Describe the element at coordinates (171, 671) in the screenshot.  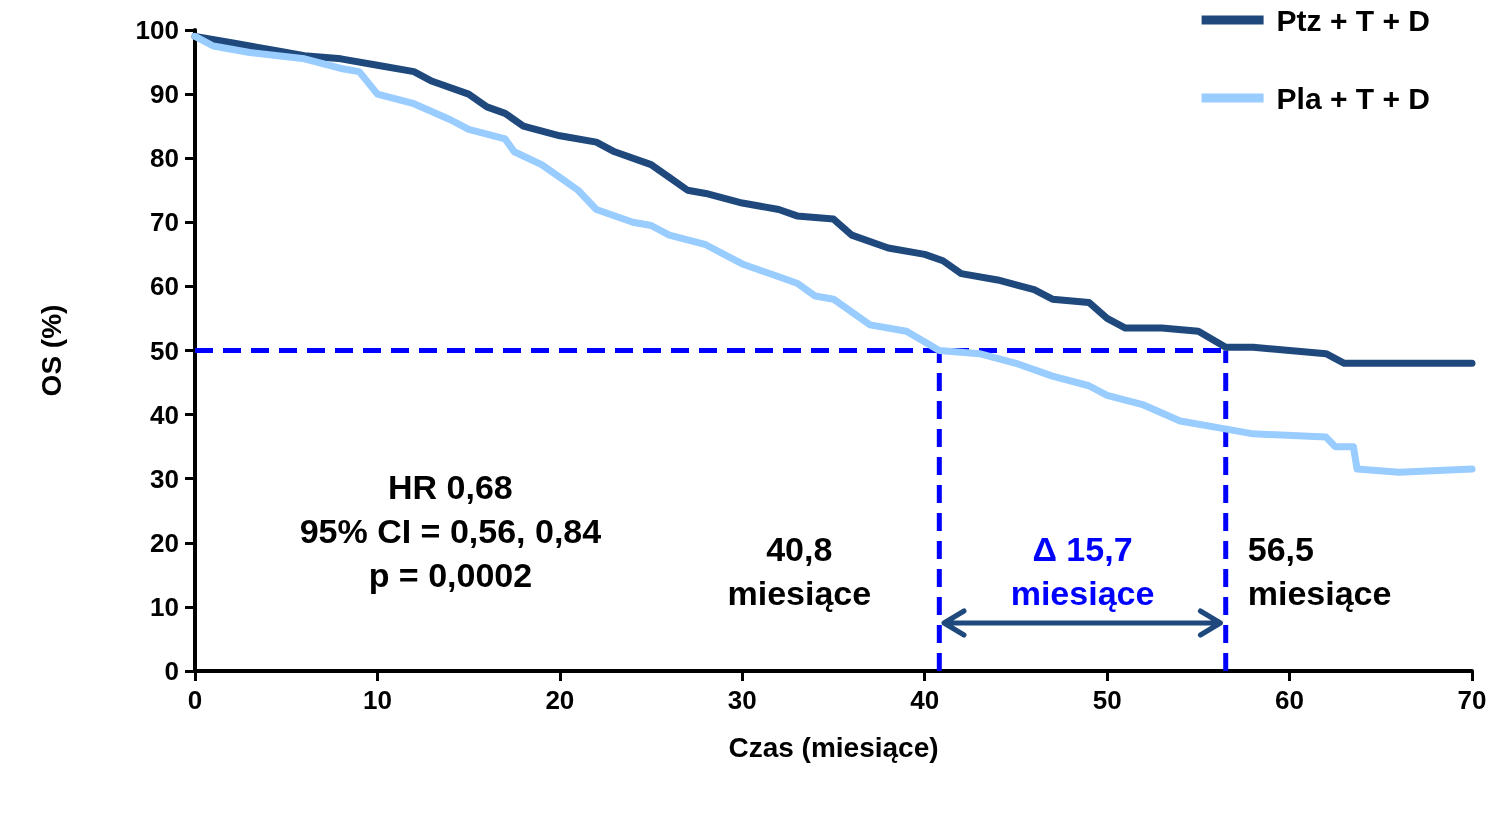
I see `y-tick-label: 0` at that location.